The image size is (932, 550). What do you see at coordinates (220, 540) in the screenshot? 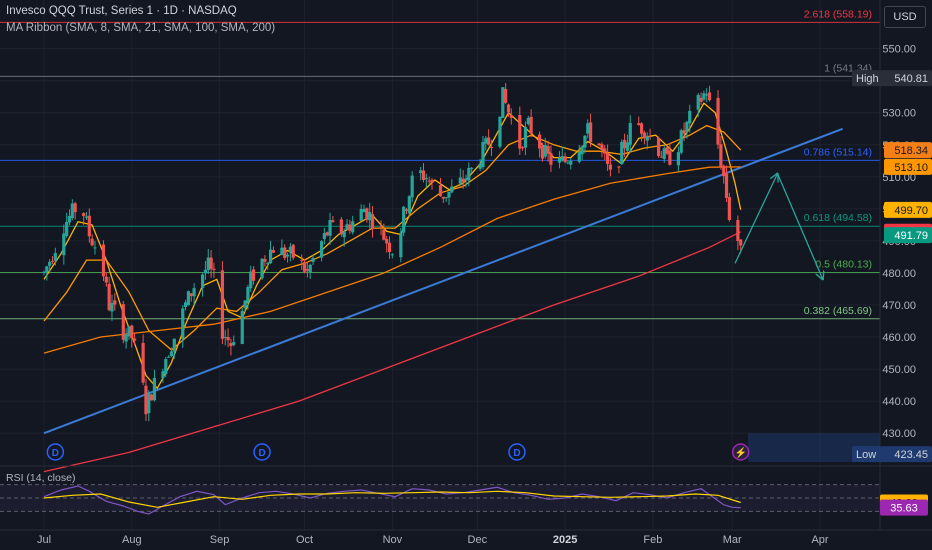
I see `time-tick-label: Sep` at bounding box center [220, 540].